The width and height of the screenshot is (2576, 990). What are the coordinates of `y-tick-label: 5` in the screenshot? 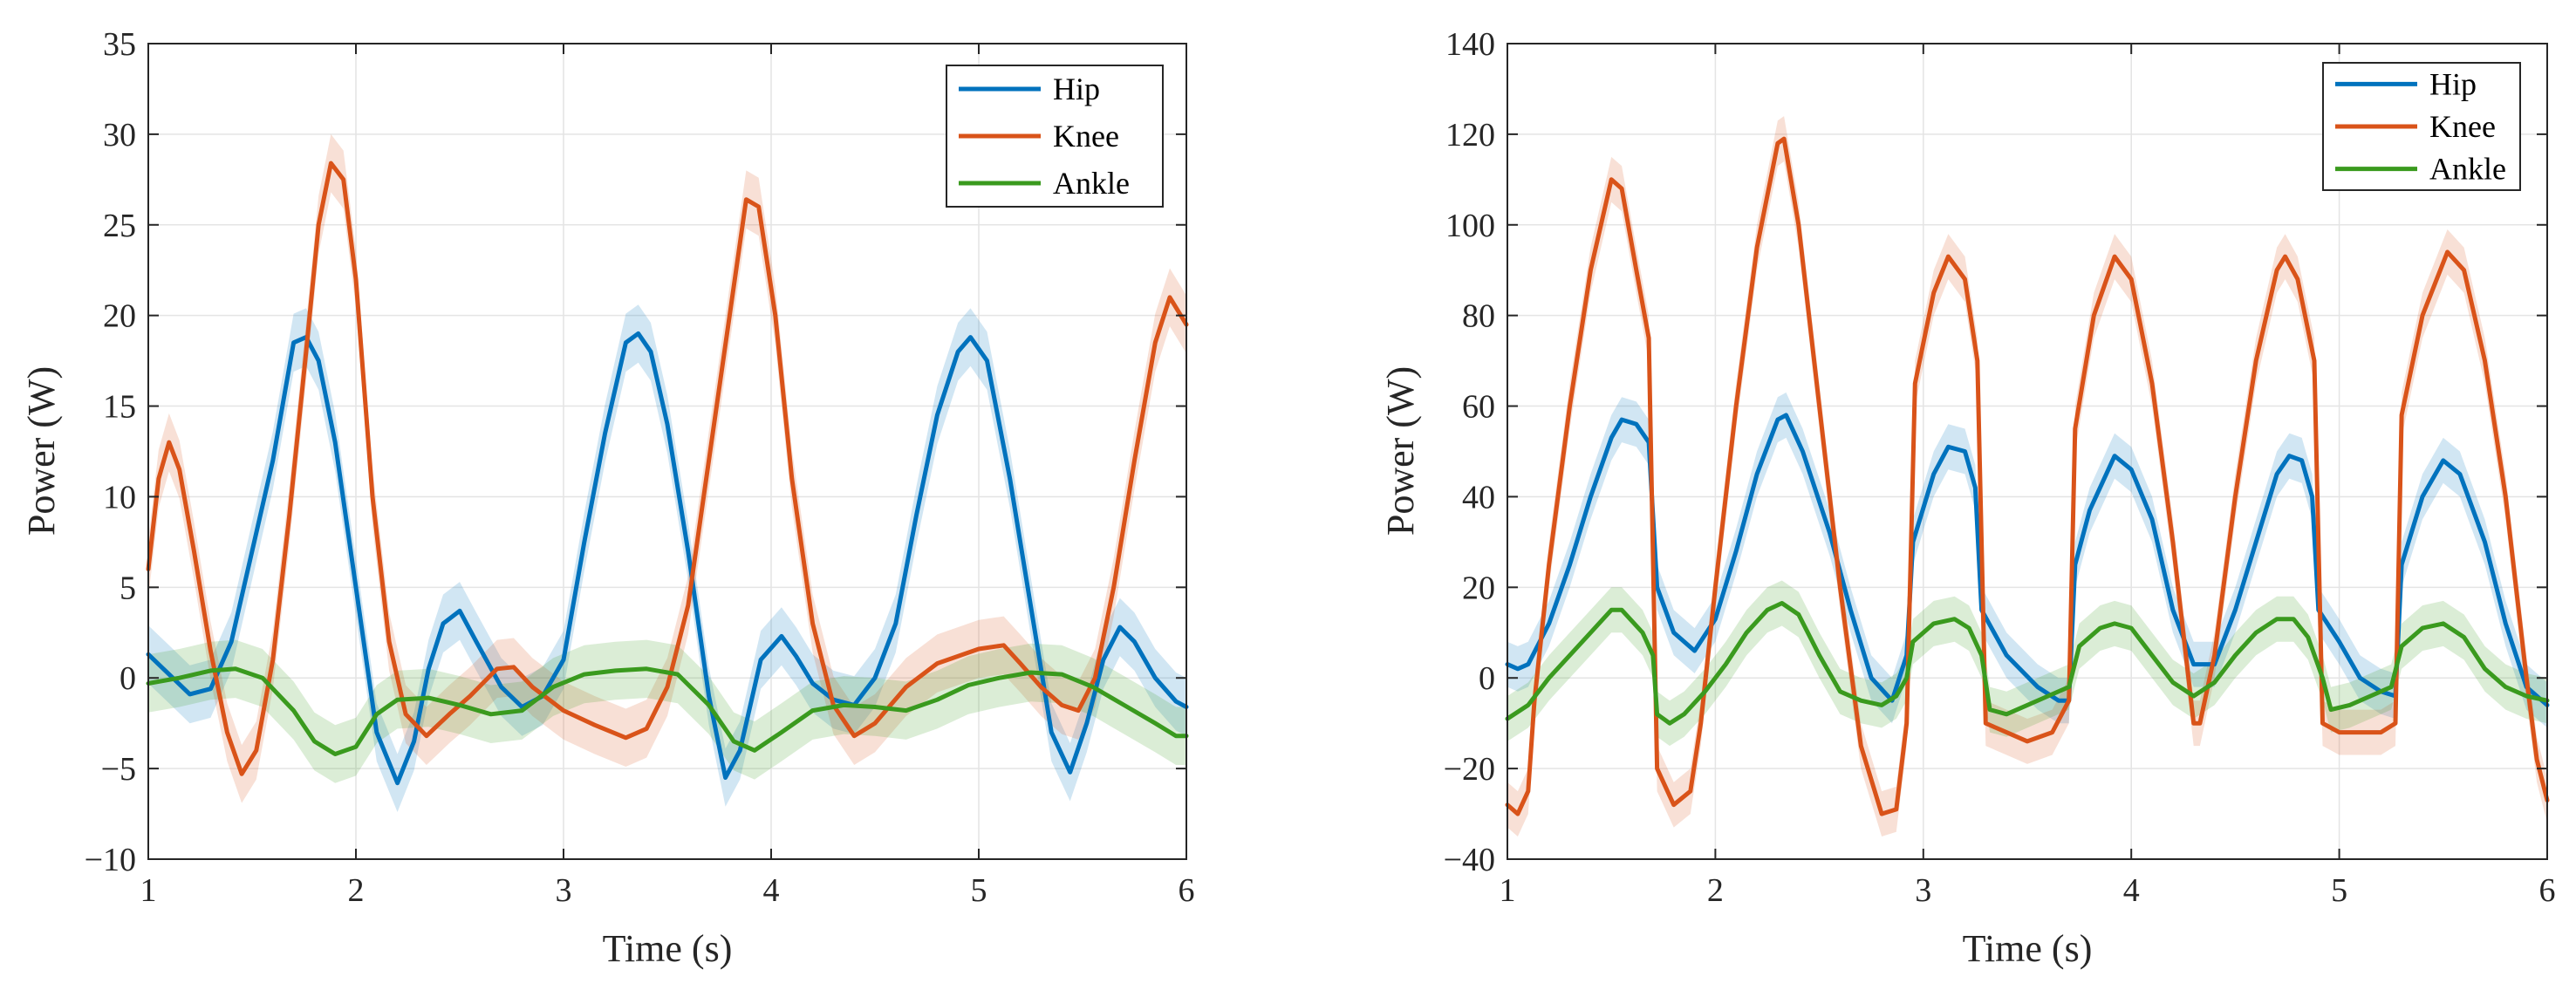 It's located at (128, 588).